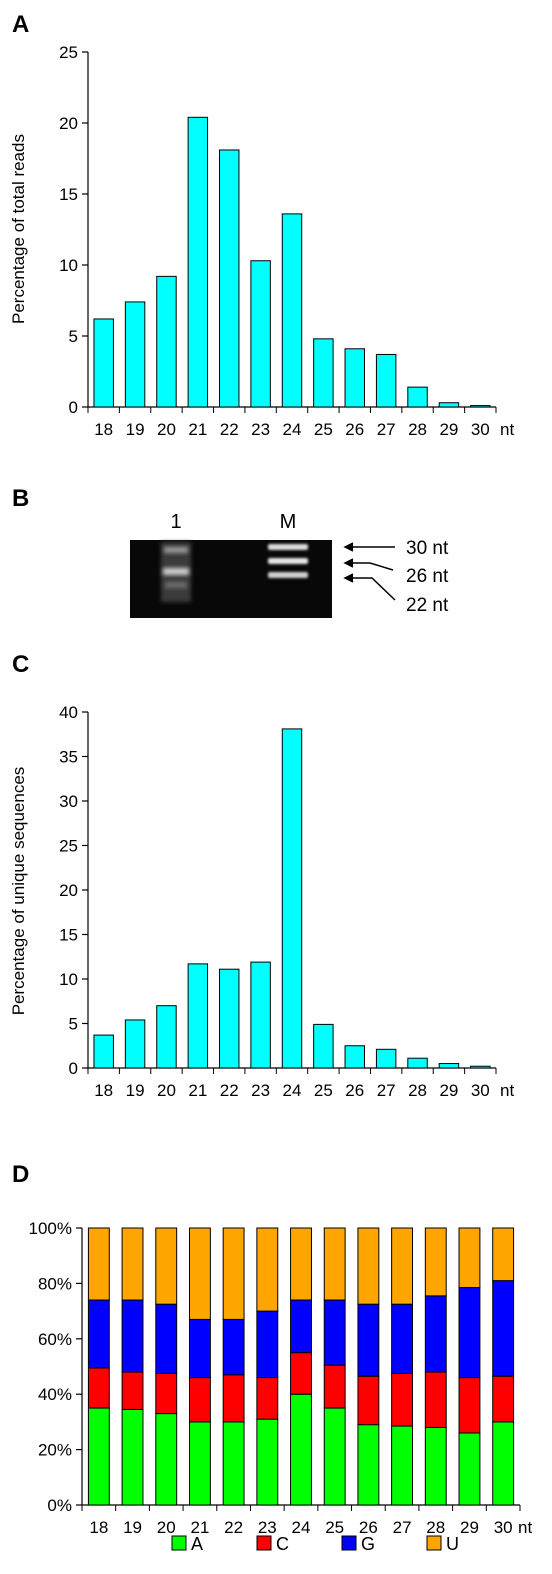  Describe the element at coordinates (370, 566) in the screenshot. I see `arrow-26nt` at that location.